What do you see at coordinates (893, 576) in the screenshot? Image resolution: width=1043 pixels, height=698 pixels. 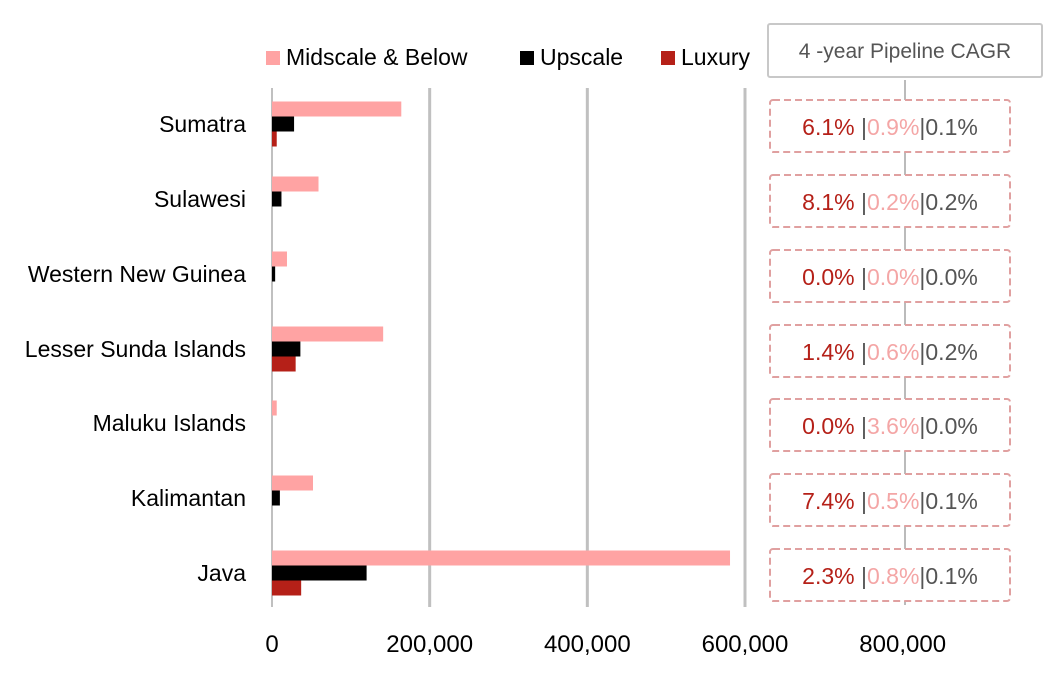 I see `cagr-midscale: 0.8%` at bounding box center [893, 576].